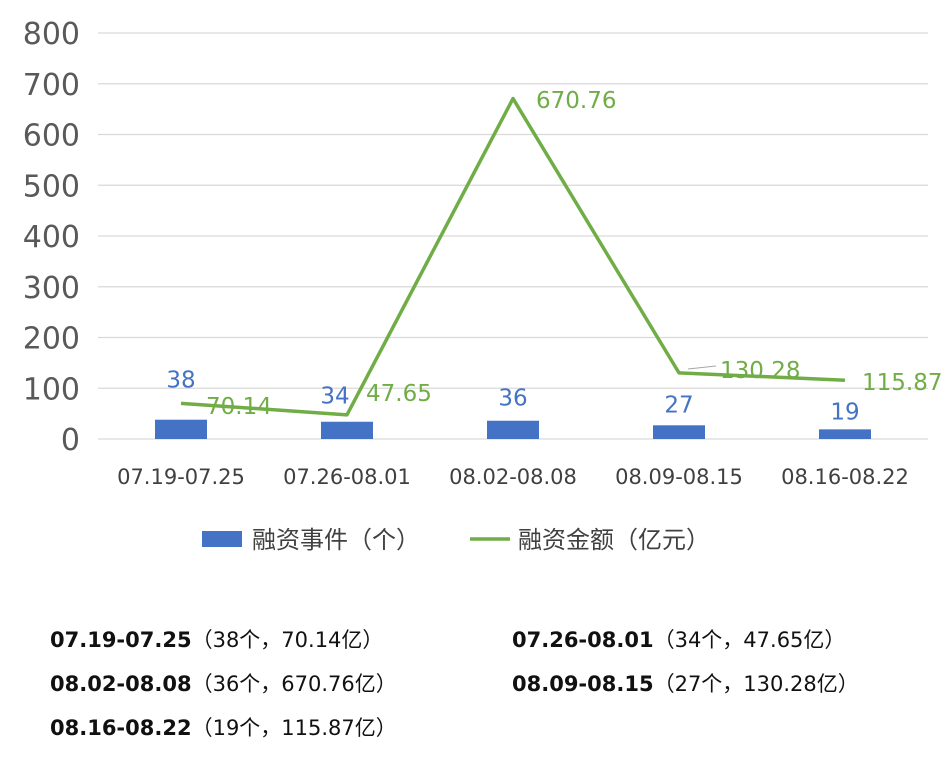  What do you see at coordinates (679, 640) in the screenshot?
I see `note-item: 07.26-08.01（34个，47.65亿）` at bounding box center [679, 640].